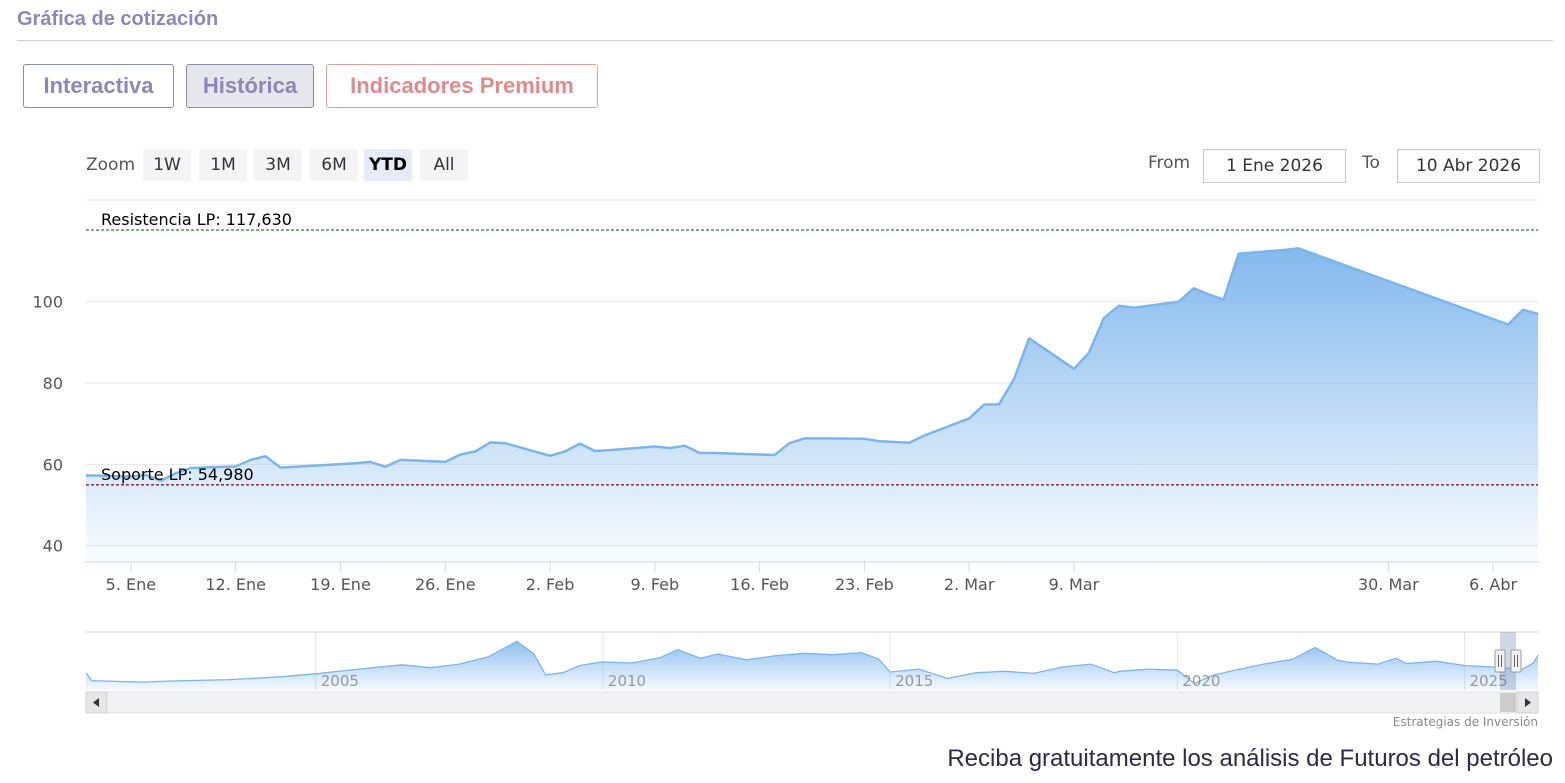 Image resolution: width=1565 pixels, height=783 pixels. I want to click on navigator-handle-right, so click(1516, 661).